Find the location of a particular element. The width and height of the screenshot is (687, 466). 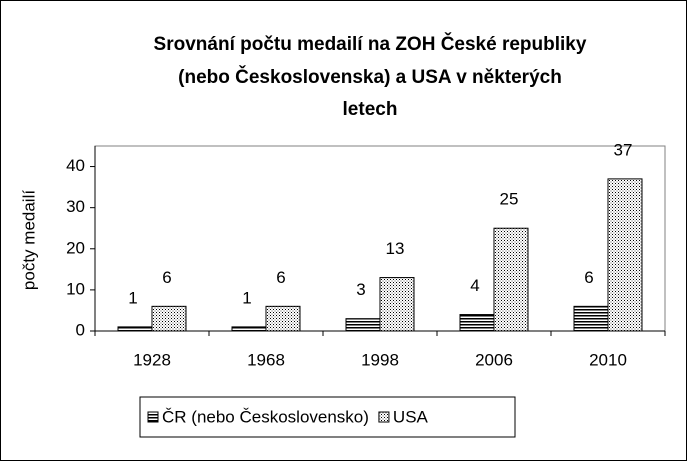

x-tick-label: 2006 is located at coordinates (494, 359).